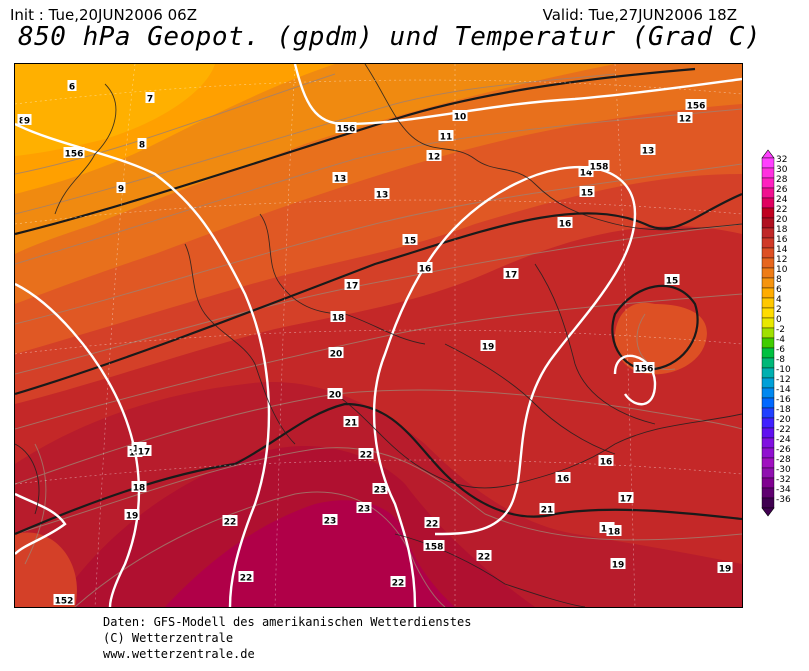 This screenshot has height=671, width=809. I want to click on legend-value: 24, so click(782, 200).